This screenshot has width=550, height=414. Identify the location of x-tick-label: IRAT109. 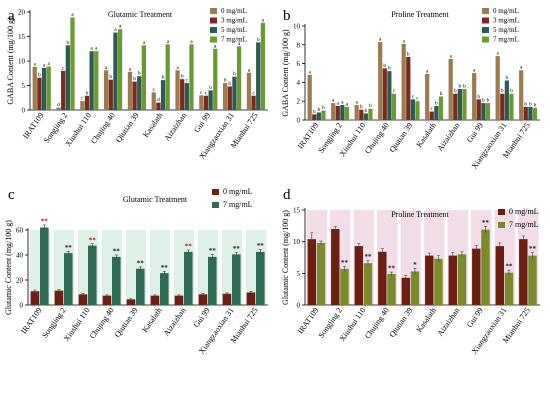
(33, 126).